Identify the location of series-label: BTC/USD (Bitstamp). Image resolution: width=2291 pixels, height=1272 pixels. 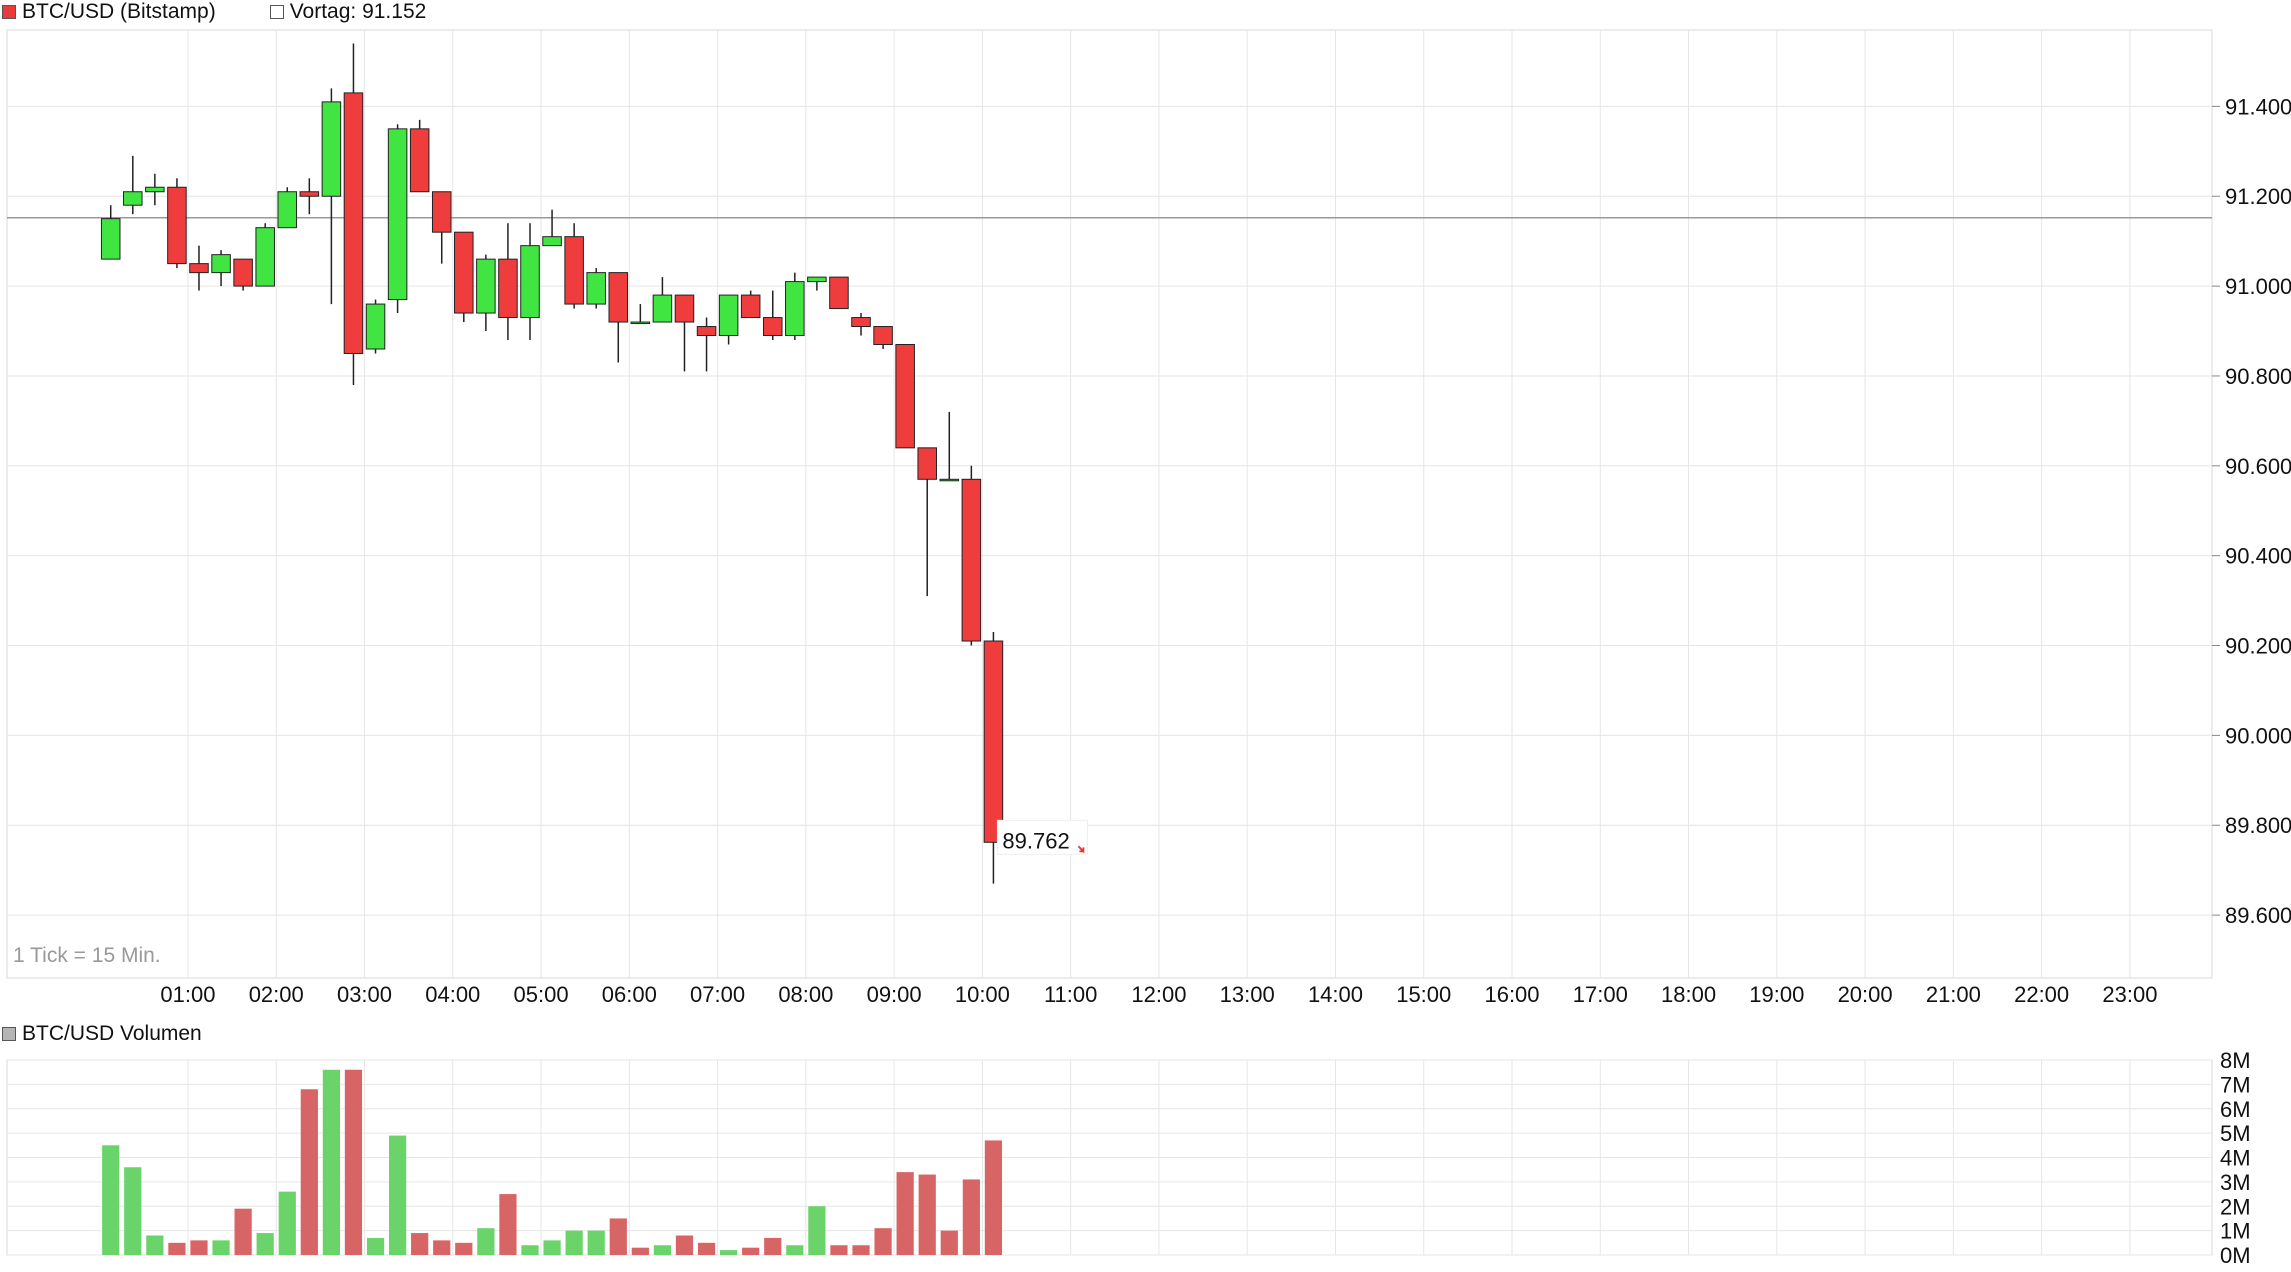
(119, 11).